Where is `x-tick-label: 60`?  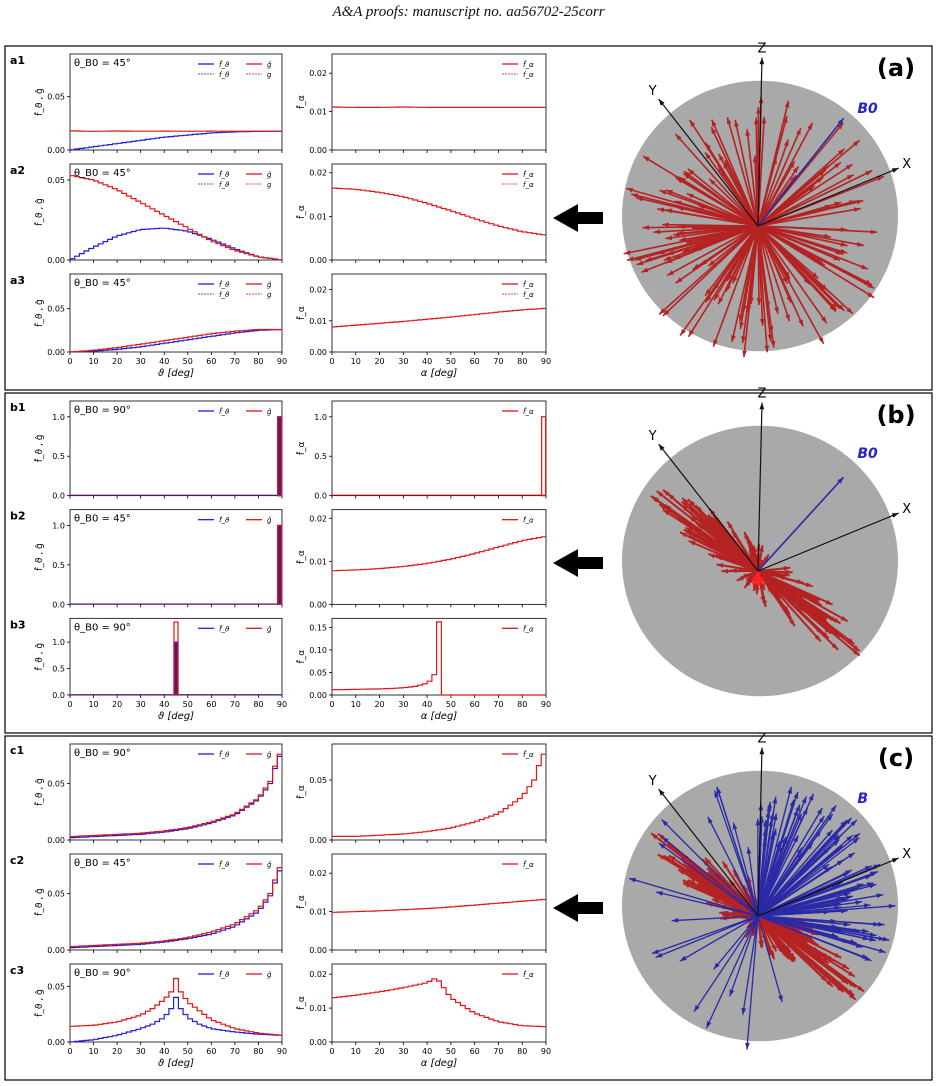 x-tick-label: 60 is located at coordinates (211, 1051).